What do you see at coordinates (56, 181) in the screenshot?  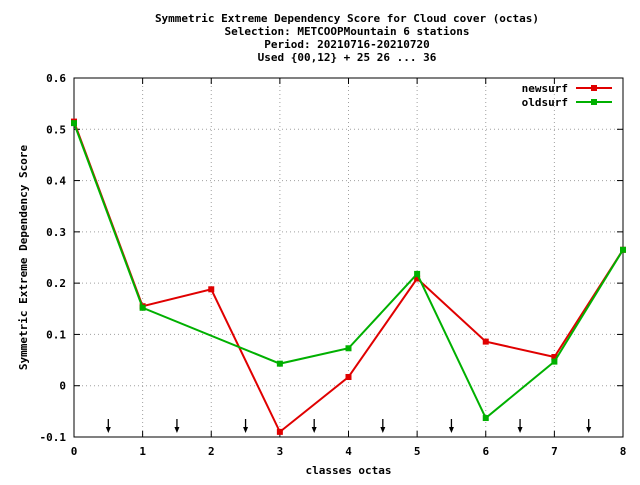 I see `y-tick-label: 0.4` at bounding box center [56, 181].